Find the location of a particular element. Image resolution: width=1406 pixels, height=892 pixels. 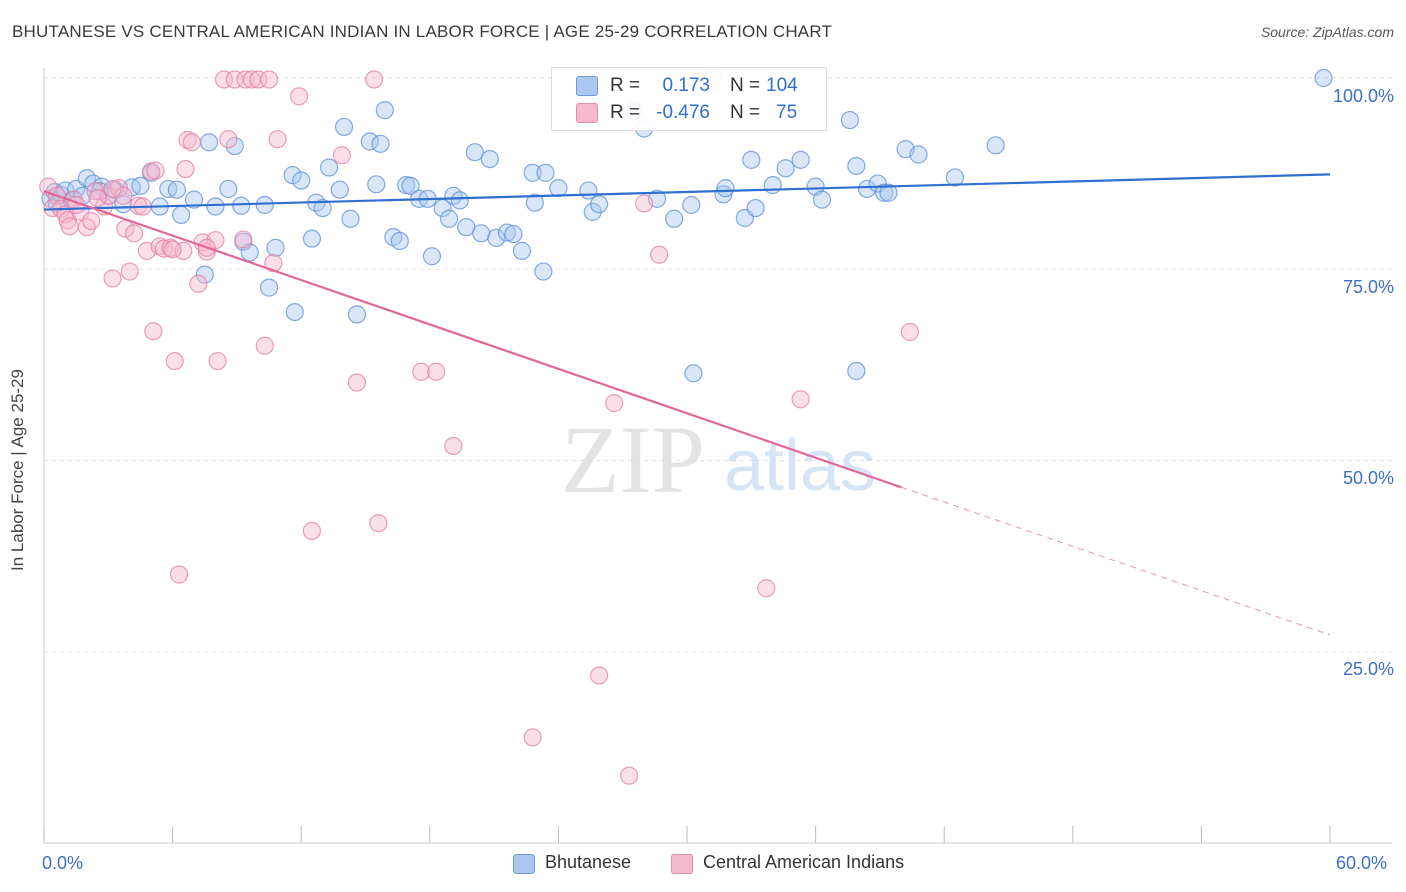

legend-r-value: 0.173 is located at coordinates (686, 85).